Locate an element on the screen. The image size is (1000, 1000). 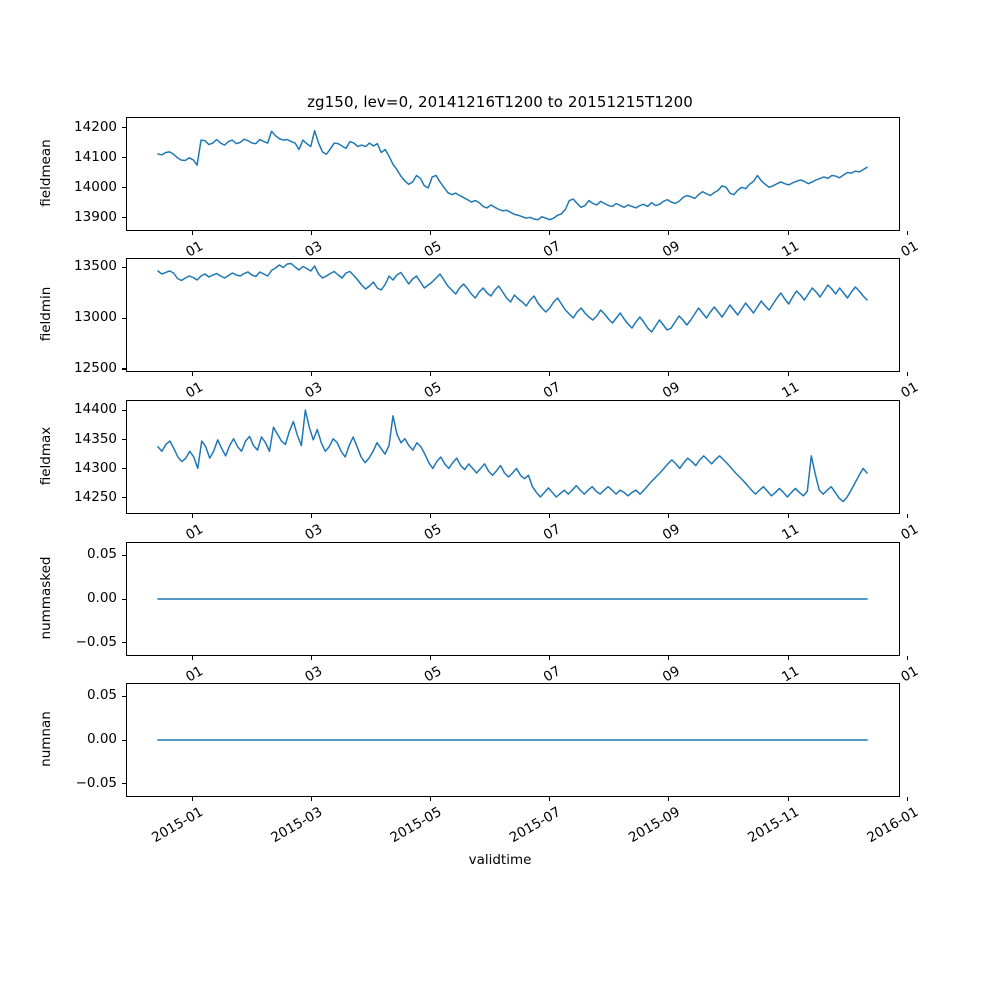
nummasked-line is located at coordinates (512, 599).